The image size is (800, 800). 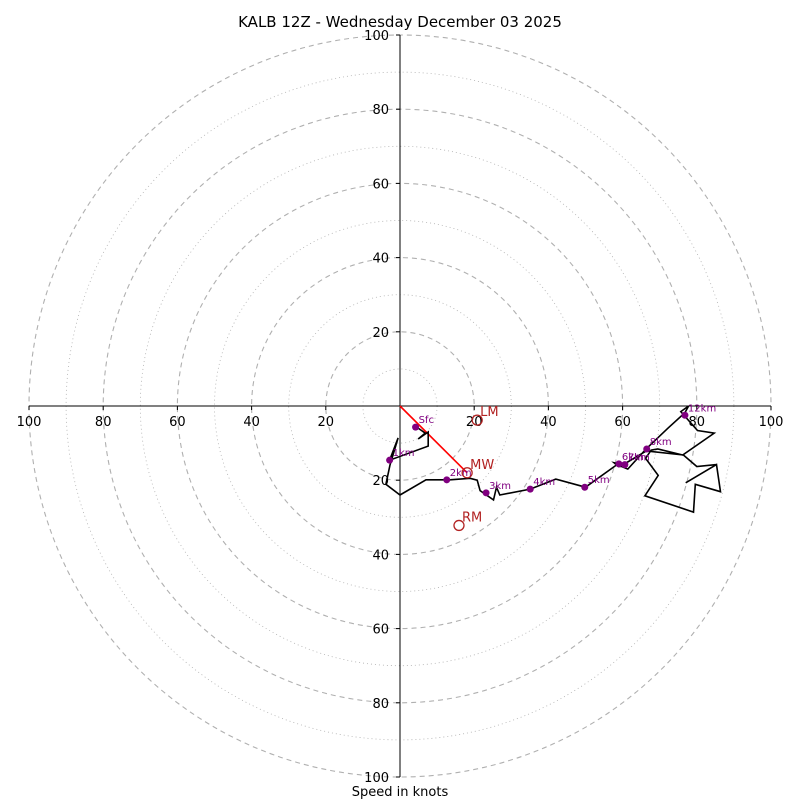 I want to click on storm-motion-label: LM, so click(x=489, y=412).